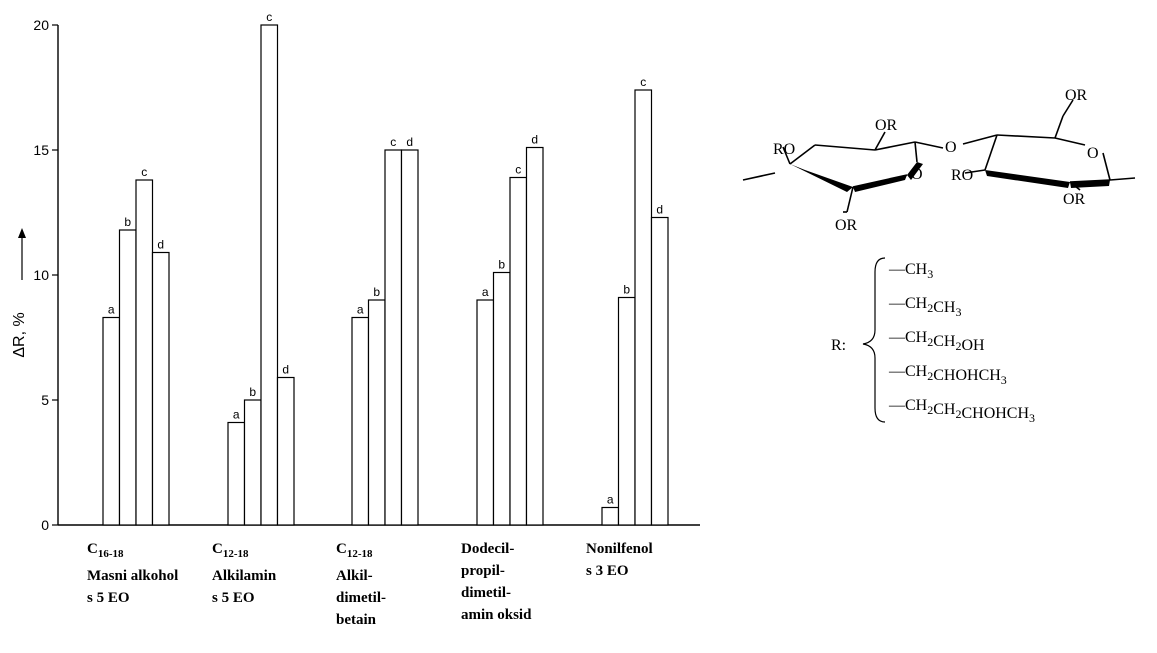 Image resolution: width=1157 pixels, height=653 pixels. Describe the element at coordinates (45, 400) in the screenshot. I see `y-tick-label: 5` at that location.